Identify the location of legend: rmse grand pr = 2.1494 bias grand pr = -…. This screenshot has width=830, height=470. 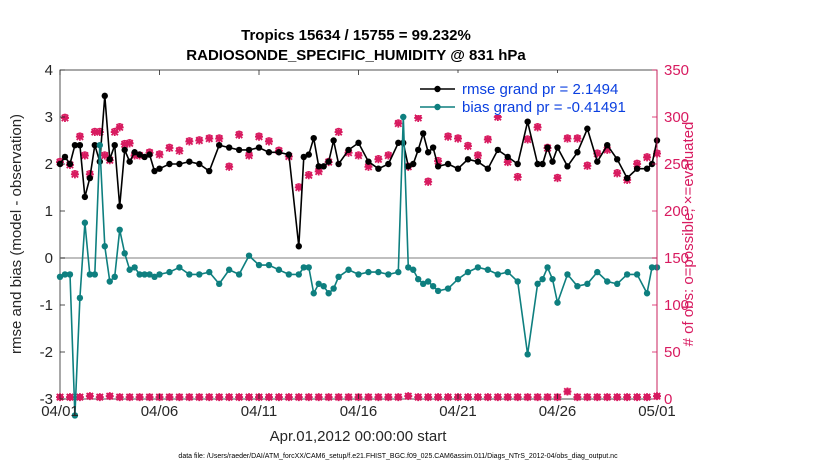
(536, 94).